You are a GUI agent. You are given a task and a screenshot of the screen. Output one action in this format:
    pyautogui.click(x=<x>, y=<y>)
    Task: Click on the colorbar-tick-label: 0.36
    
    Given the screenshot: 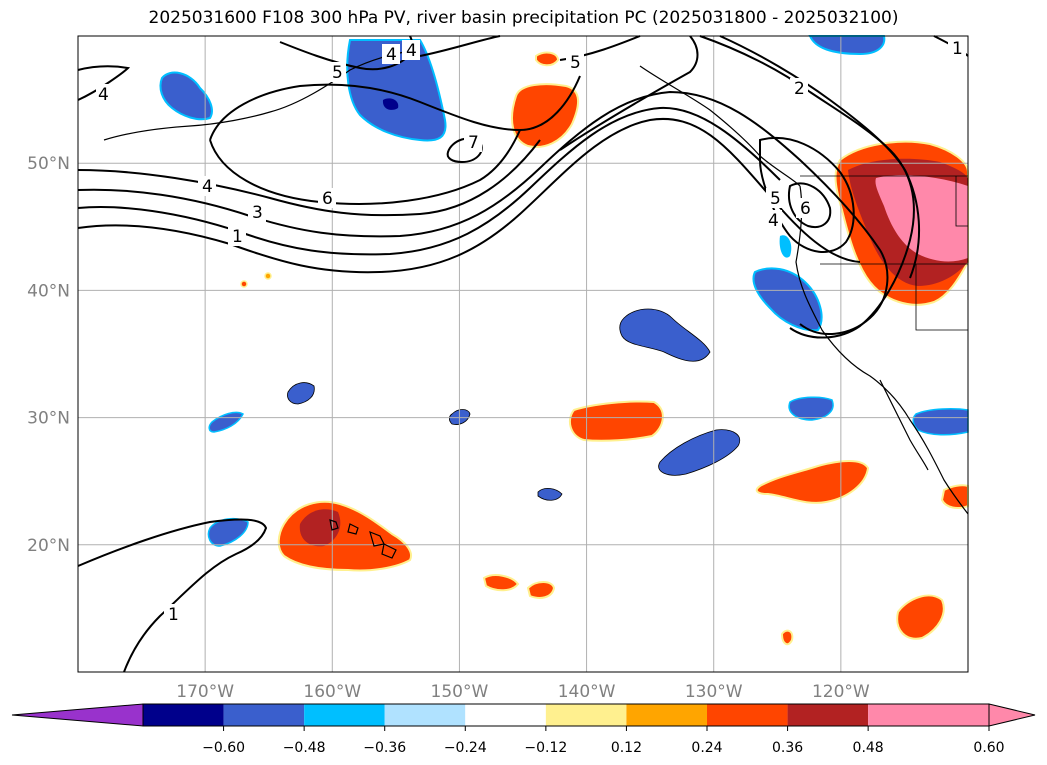 What is the action you would take?
    pyautogui.click(x=787, y=748)
    